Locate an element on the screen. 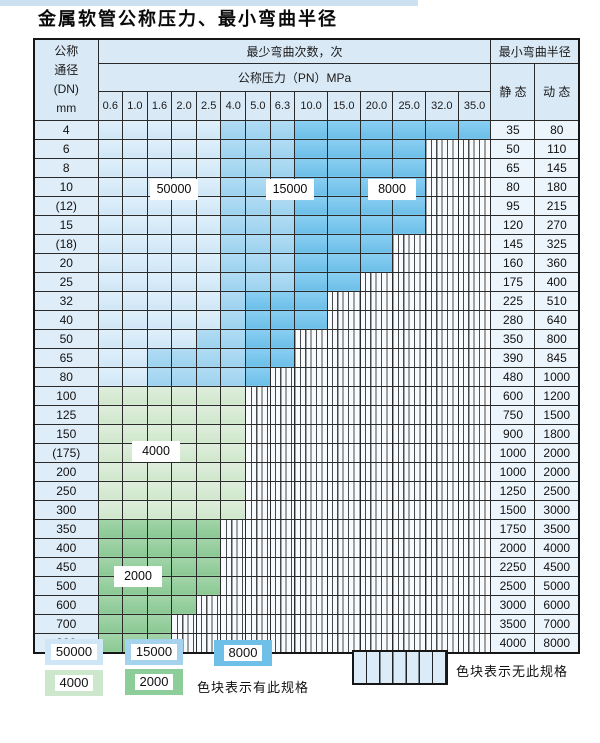  dn-cell: (18) is located at coordinates (66, 243).